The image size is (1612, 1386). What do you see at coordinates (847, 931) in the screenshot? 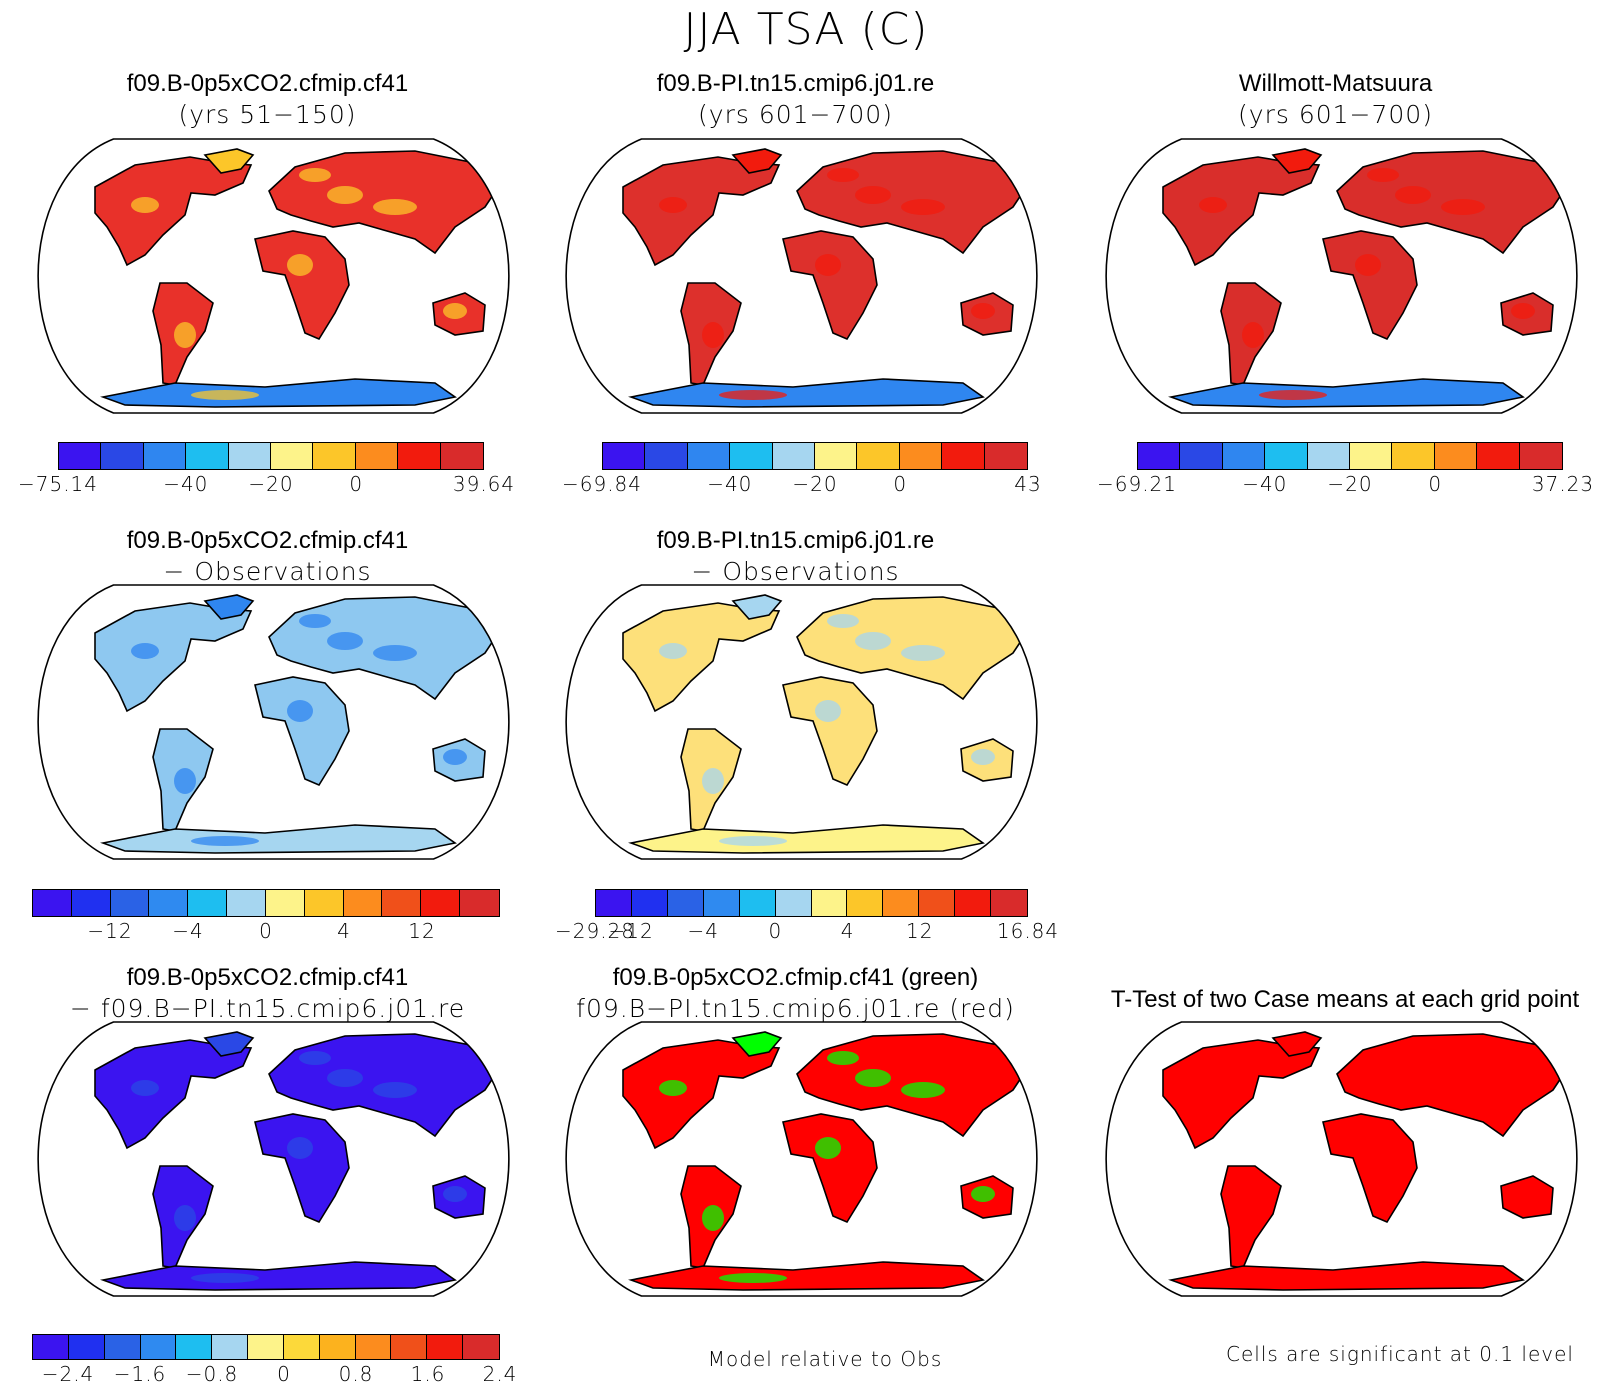
I see `colorbar-tick-label: 4` at bounding box center [847, 931].